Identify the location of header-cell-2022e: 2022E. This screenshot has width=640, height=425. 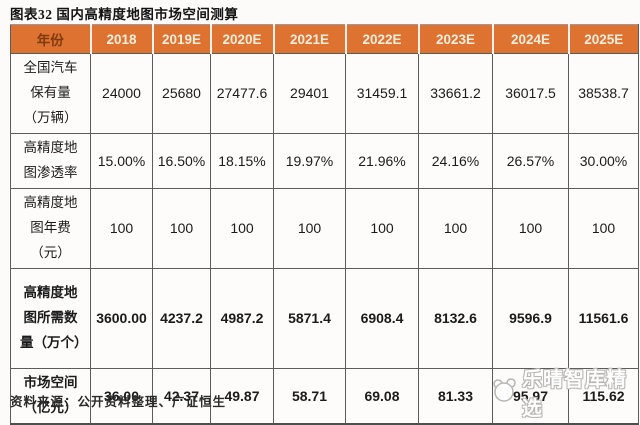
(381, 39).